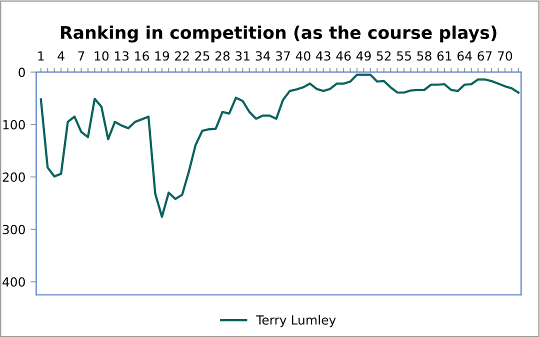  I want to click on x-tick-label: 64, so click(465, 56).